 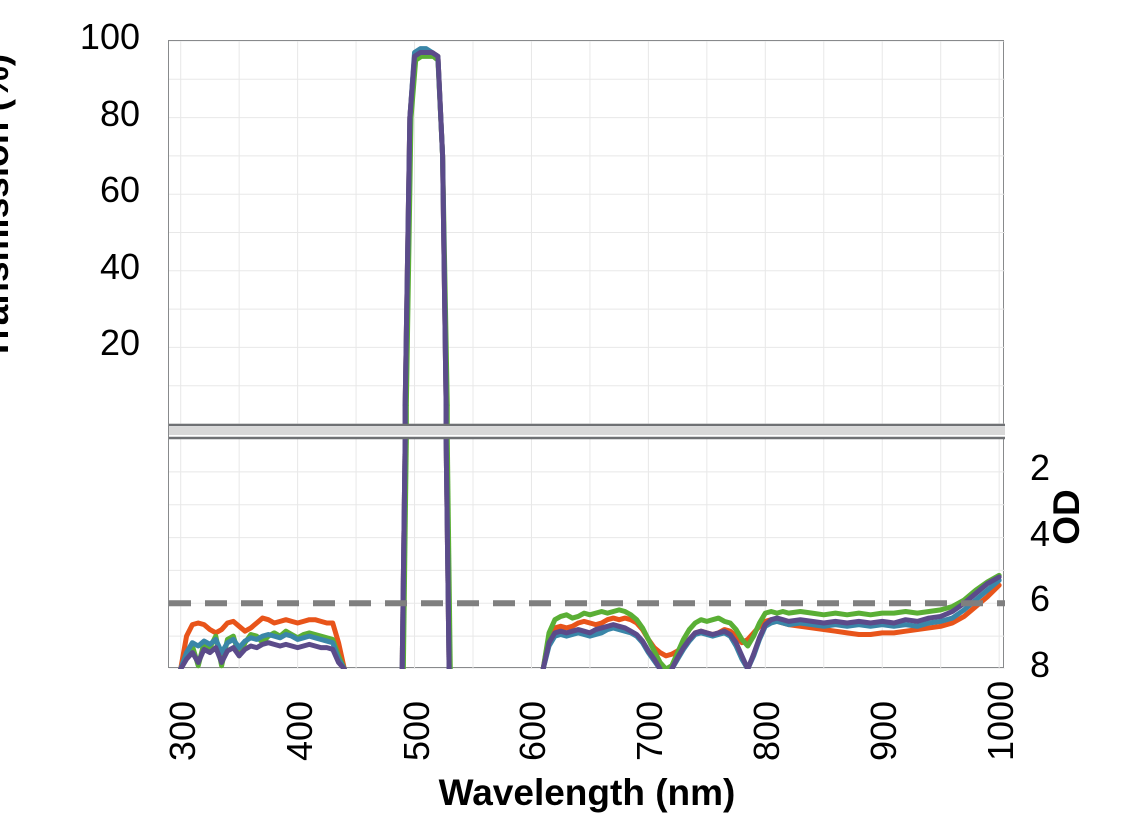 What do you see at coordinates (533, 730) in the screenshot?
I see `x-tick-600: 600` at bounding box center [533, 730].